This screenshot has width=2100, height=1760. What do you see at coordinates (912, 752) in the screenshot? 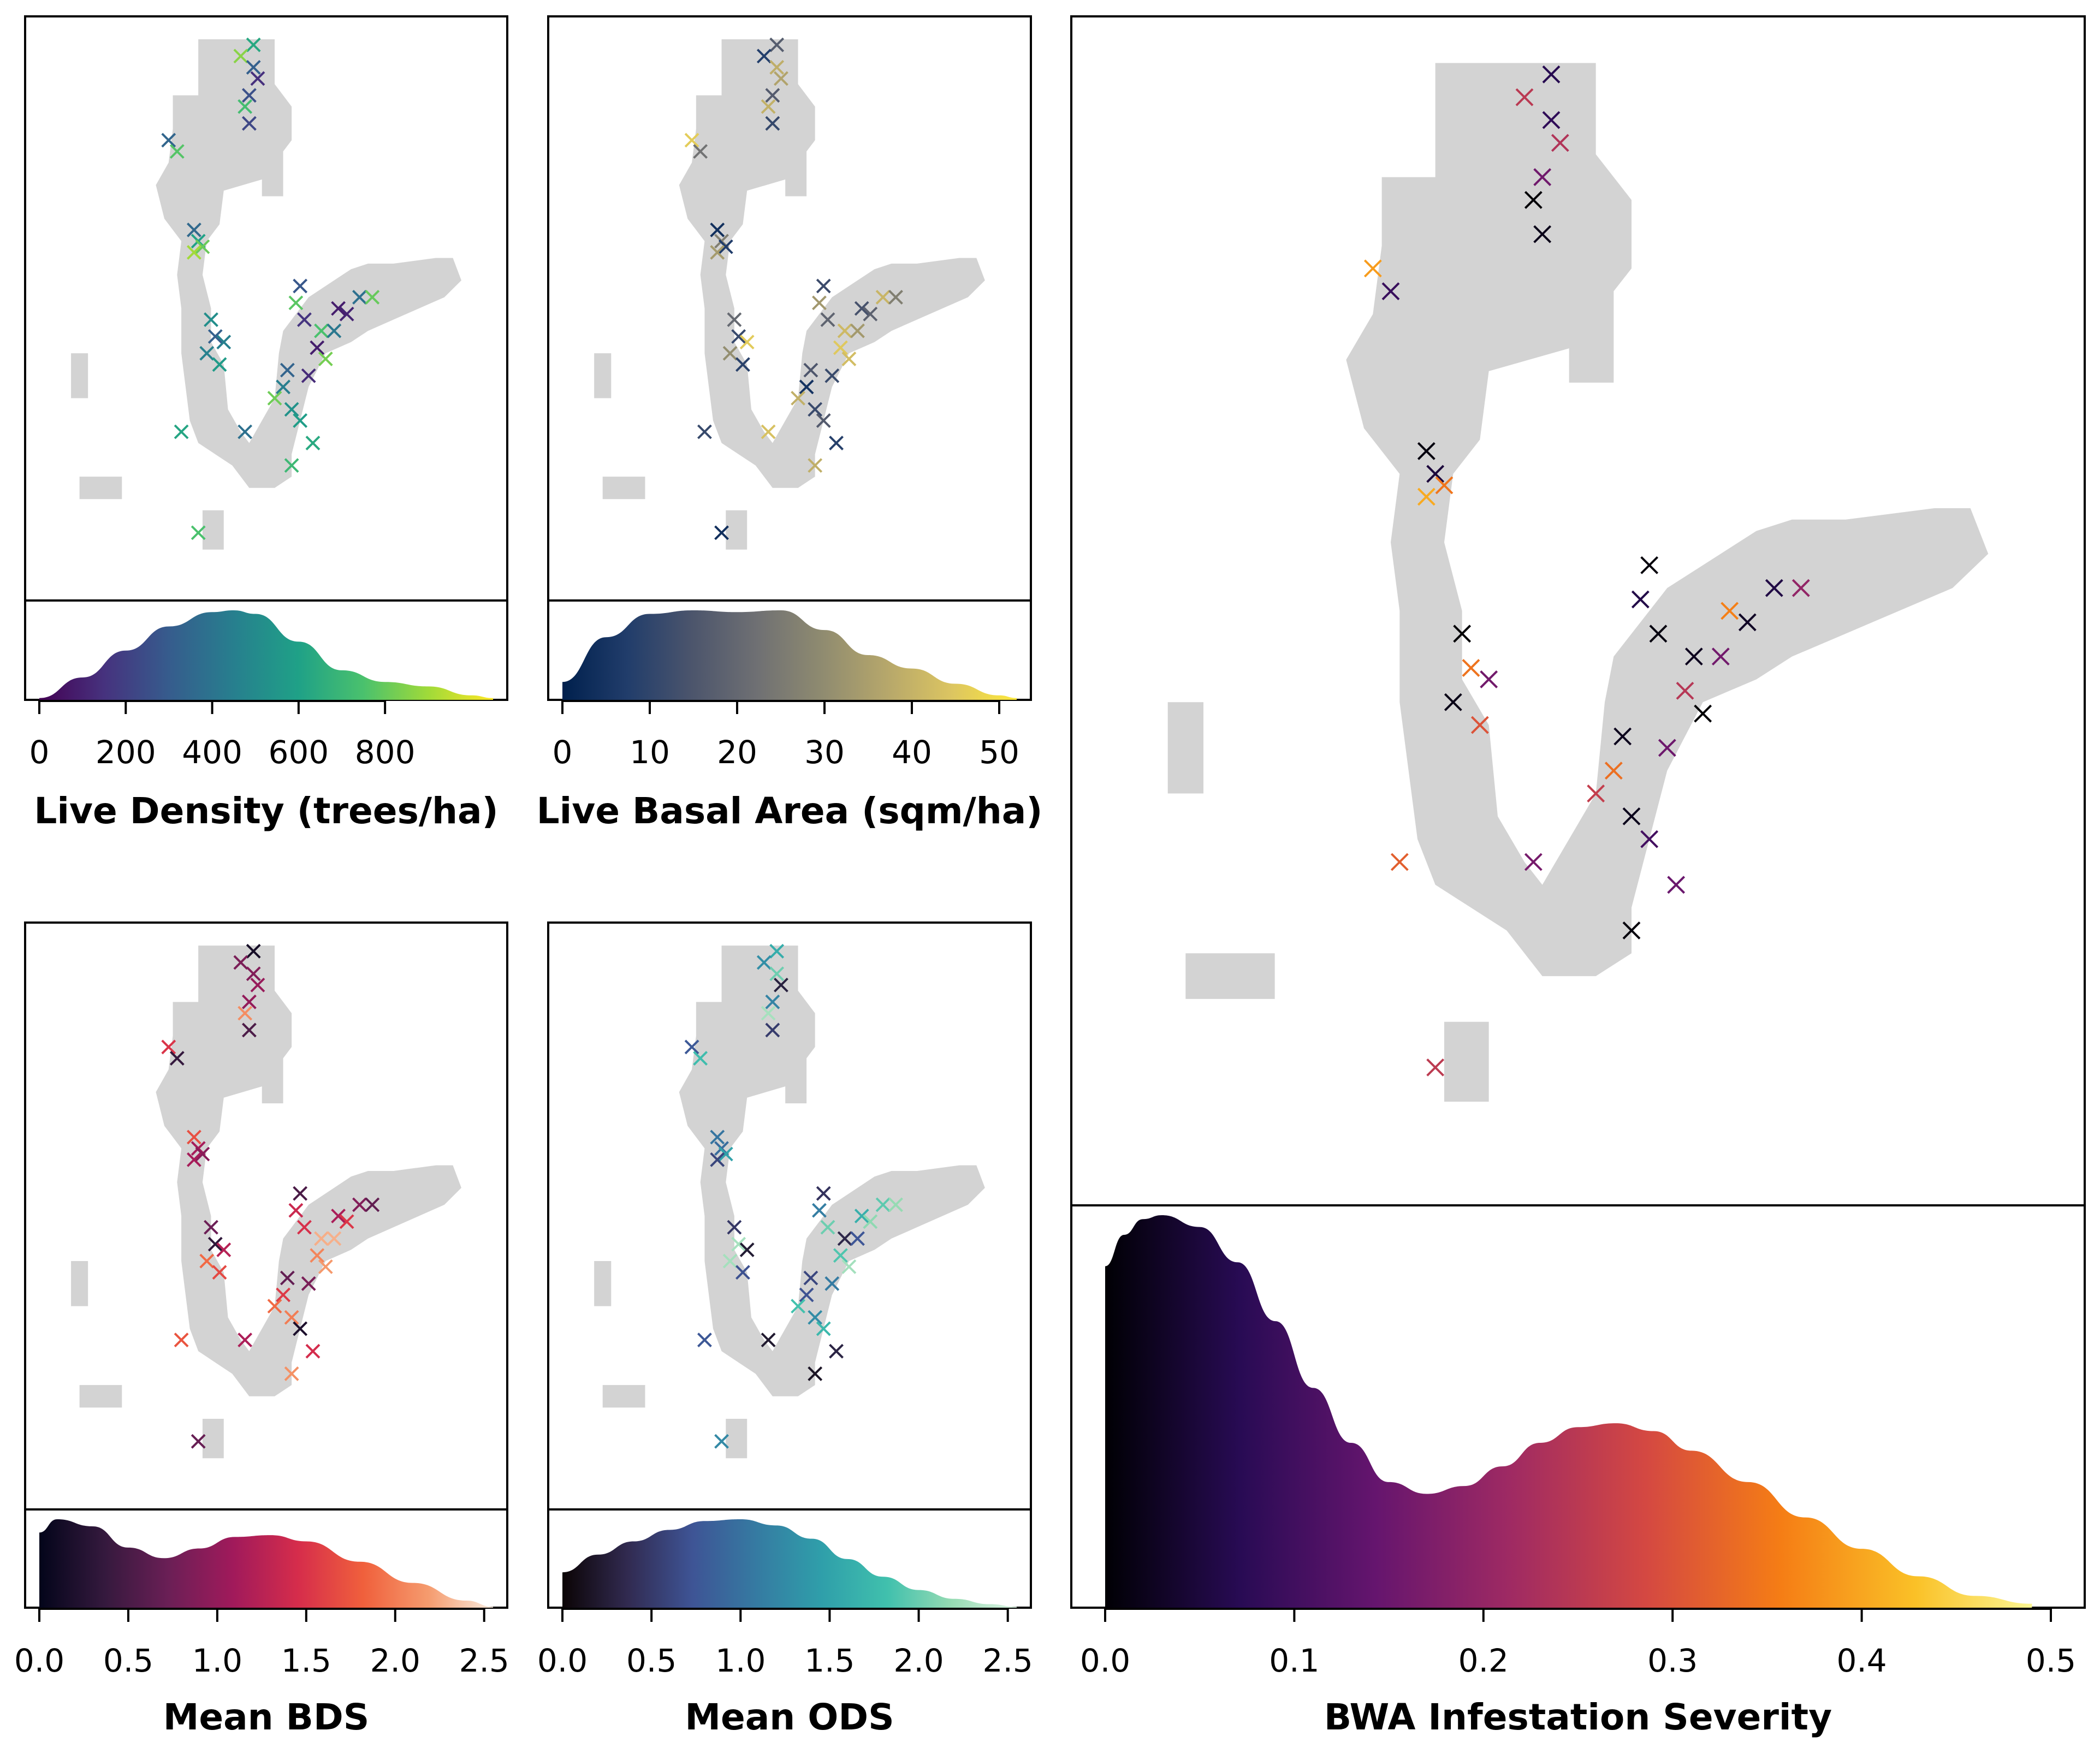
I see `x-tick-label: 40` at bounding box center [912, 752].